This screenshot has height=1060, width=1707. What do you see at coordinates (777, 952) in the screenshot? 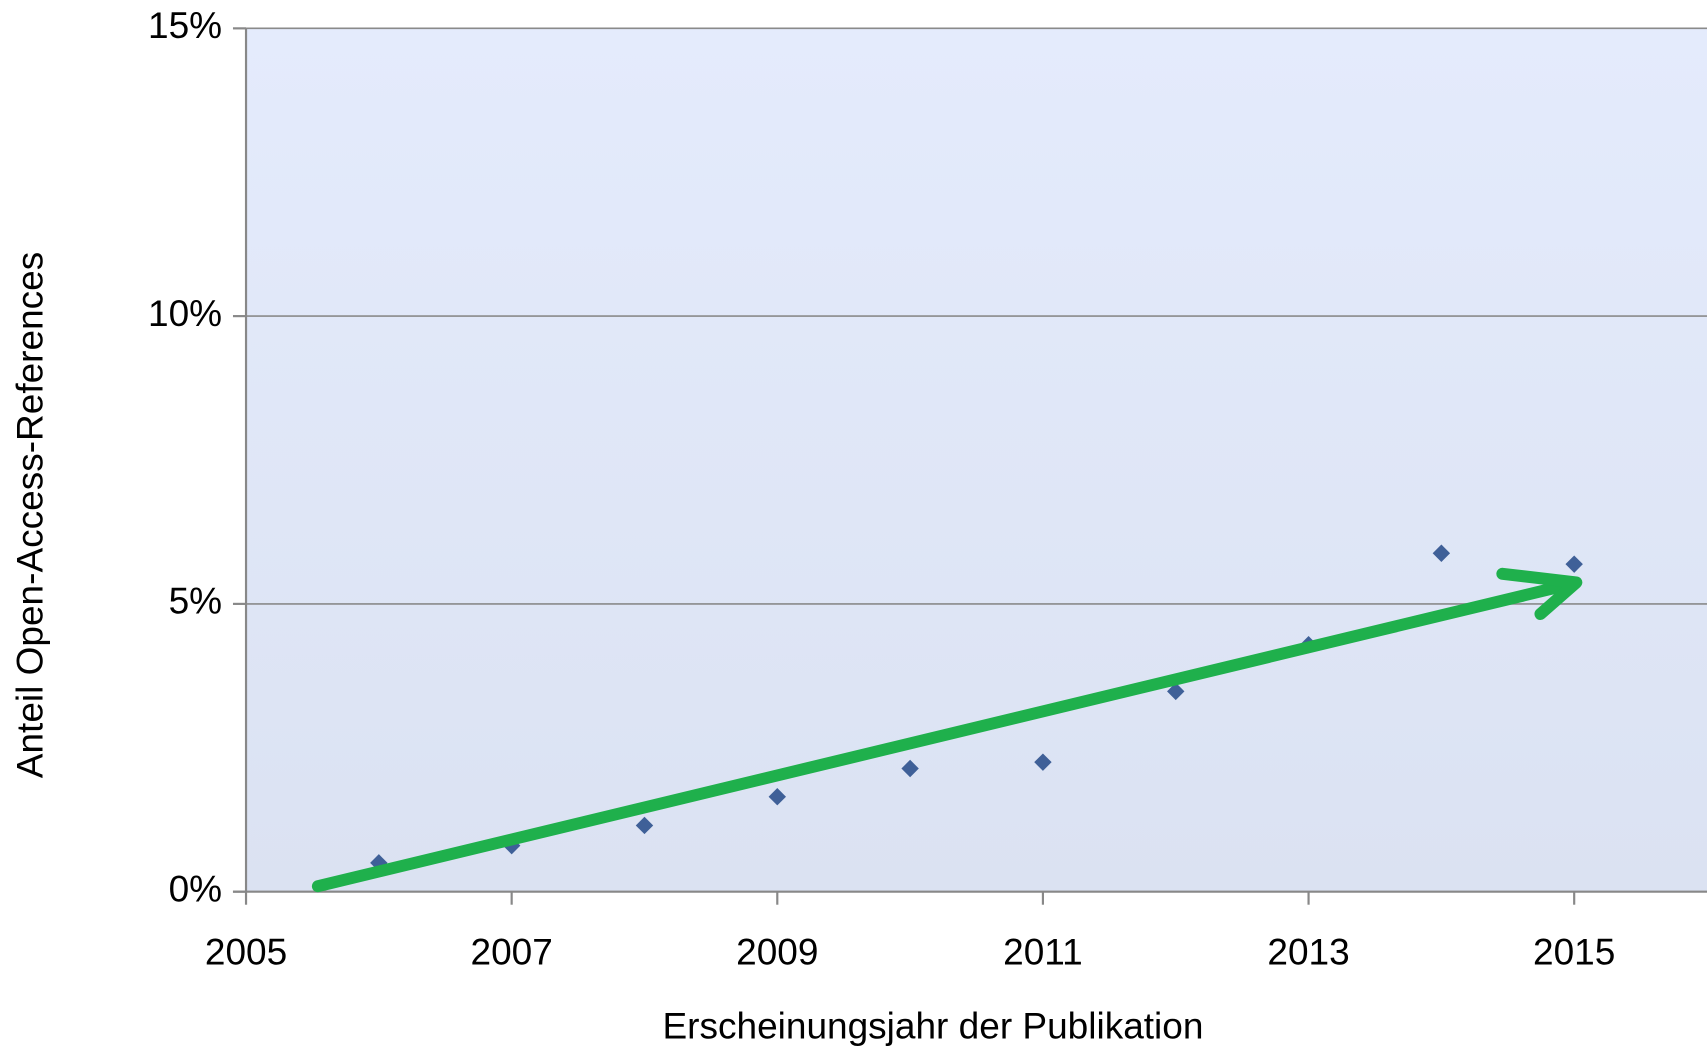
I see `x-tick-label: 2009` at bounding box center [777, 952].